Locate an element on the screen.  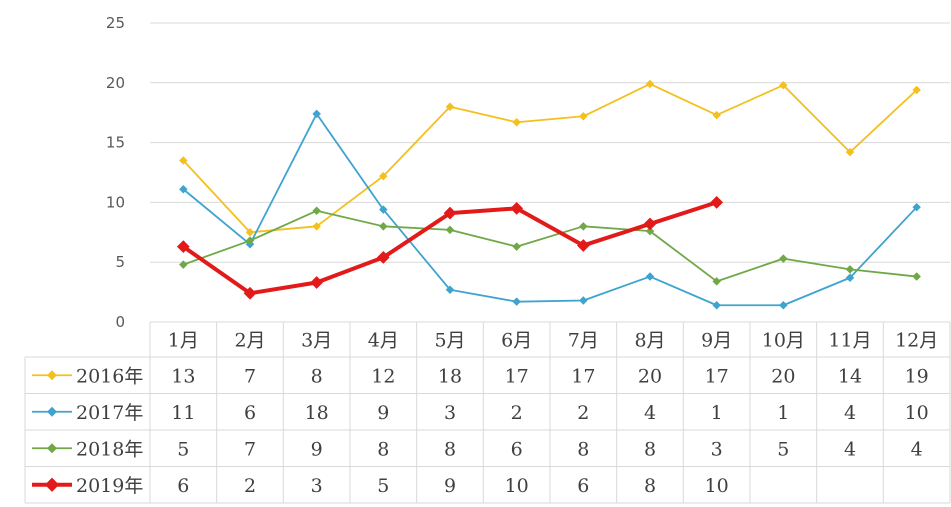
y-tick-label: 5 is located at coordinates (120, 262).